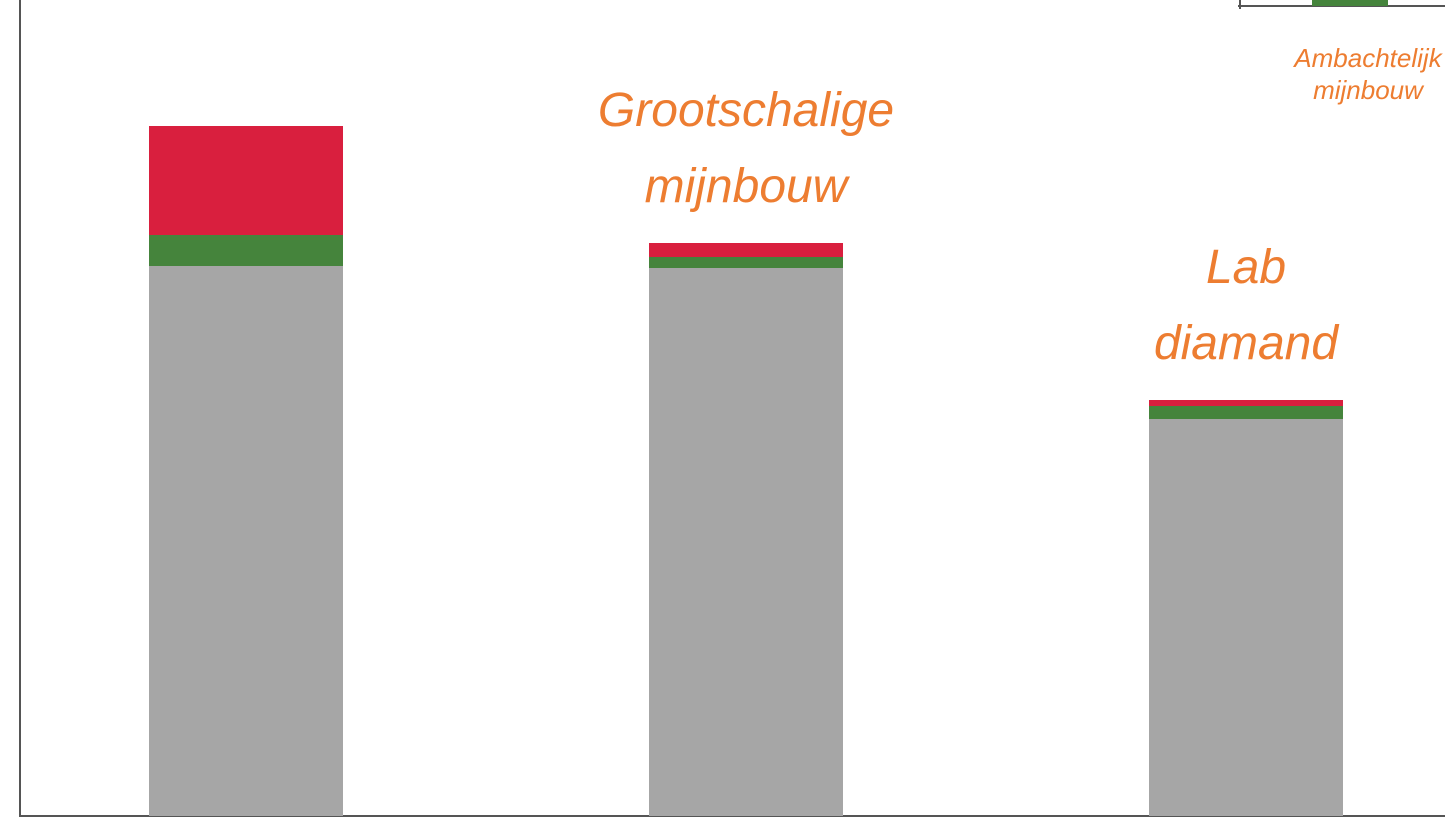 The image size is (1445, 818). What do you see at coordinates (1367, 74) in the screenshot?
I see `annotation: Ambachtelijk mijnbouw` at bounding box center [1367, 74].